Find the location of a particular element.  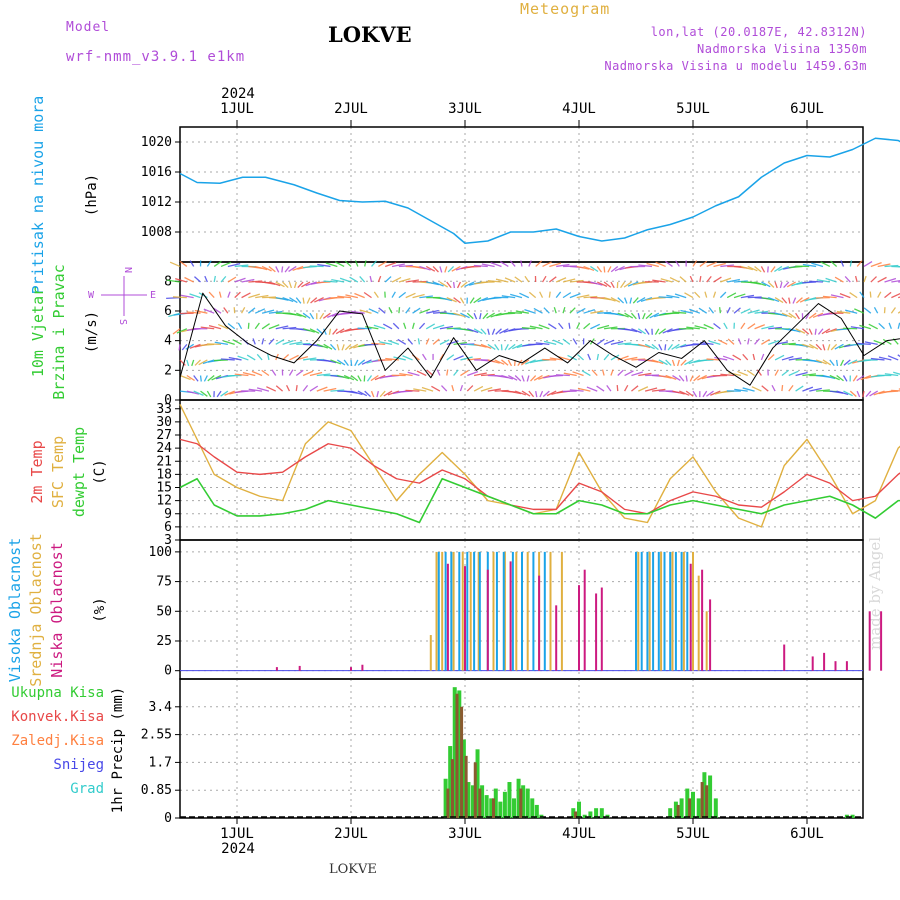

panel-frame is located at coordinates (521, 470).